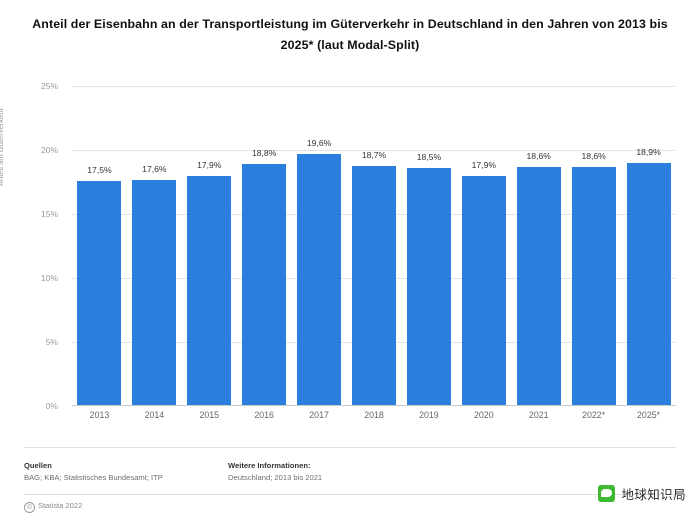  What do you see at coordinates (264, 415) in the screenshot?
I see `x-axis-tick-label: 2016` at bounding box center [264, 415].